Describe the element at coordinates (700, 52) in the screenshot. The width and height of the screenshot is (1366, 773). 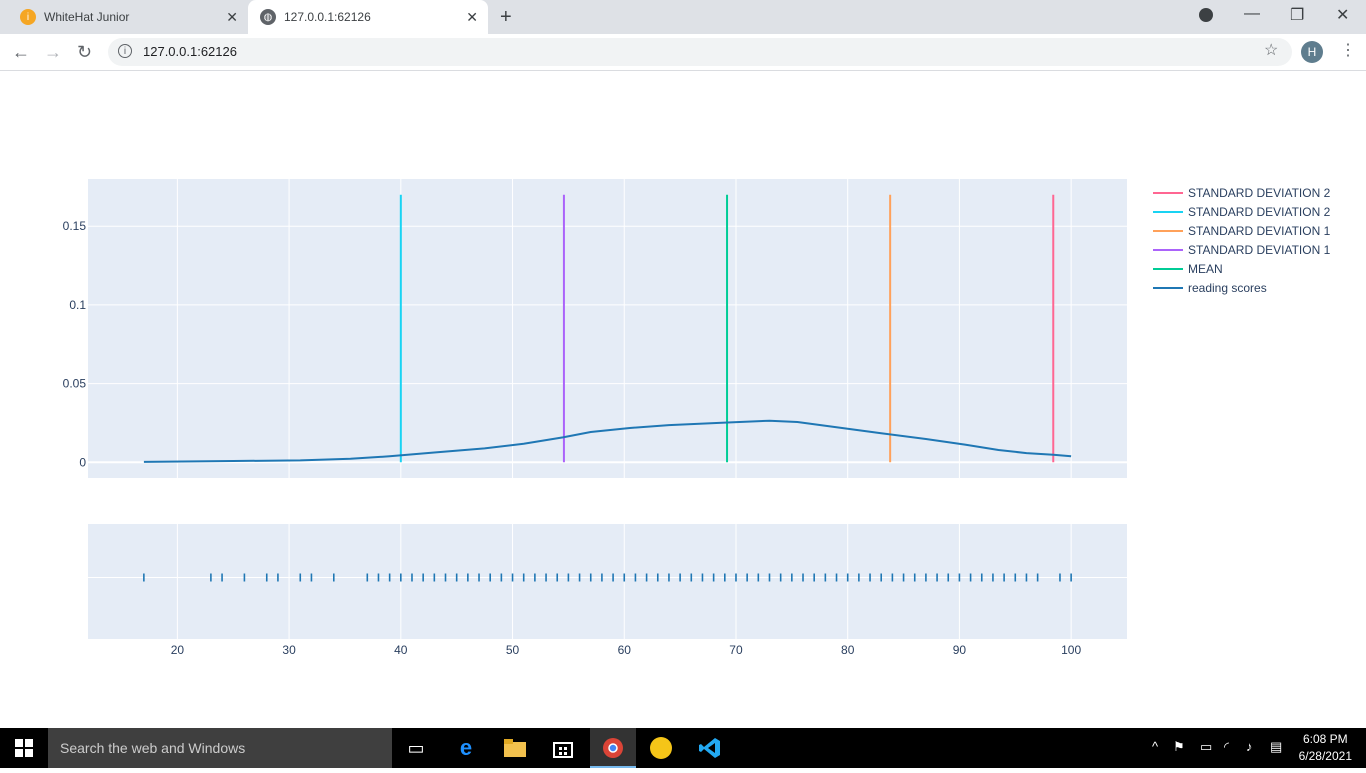
I see `address-bar: i 127.0.0.1:62126` at that location.